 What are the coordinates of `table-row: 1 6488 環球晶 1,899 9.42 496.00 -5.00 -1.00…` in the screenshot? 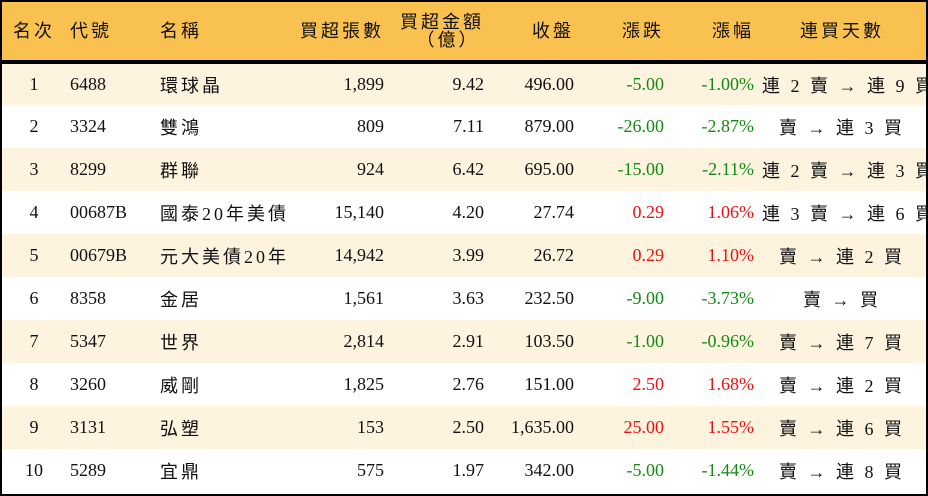 It's located at (465, 83).